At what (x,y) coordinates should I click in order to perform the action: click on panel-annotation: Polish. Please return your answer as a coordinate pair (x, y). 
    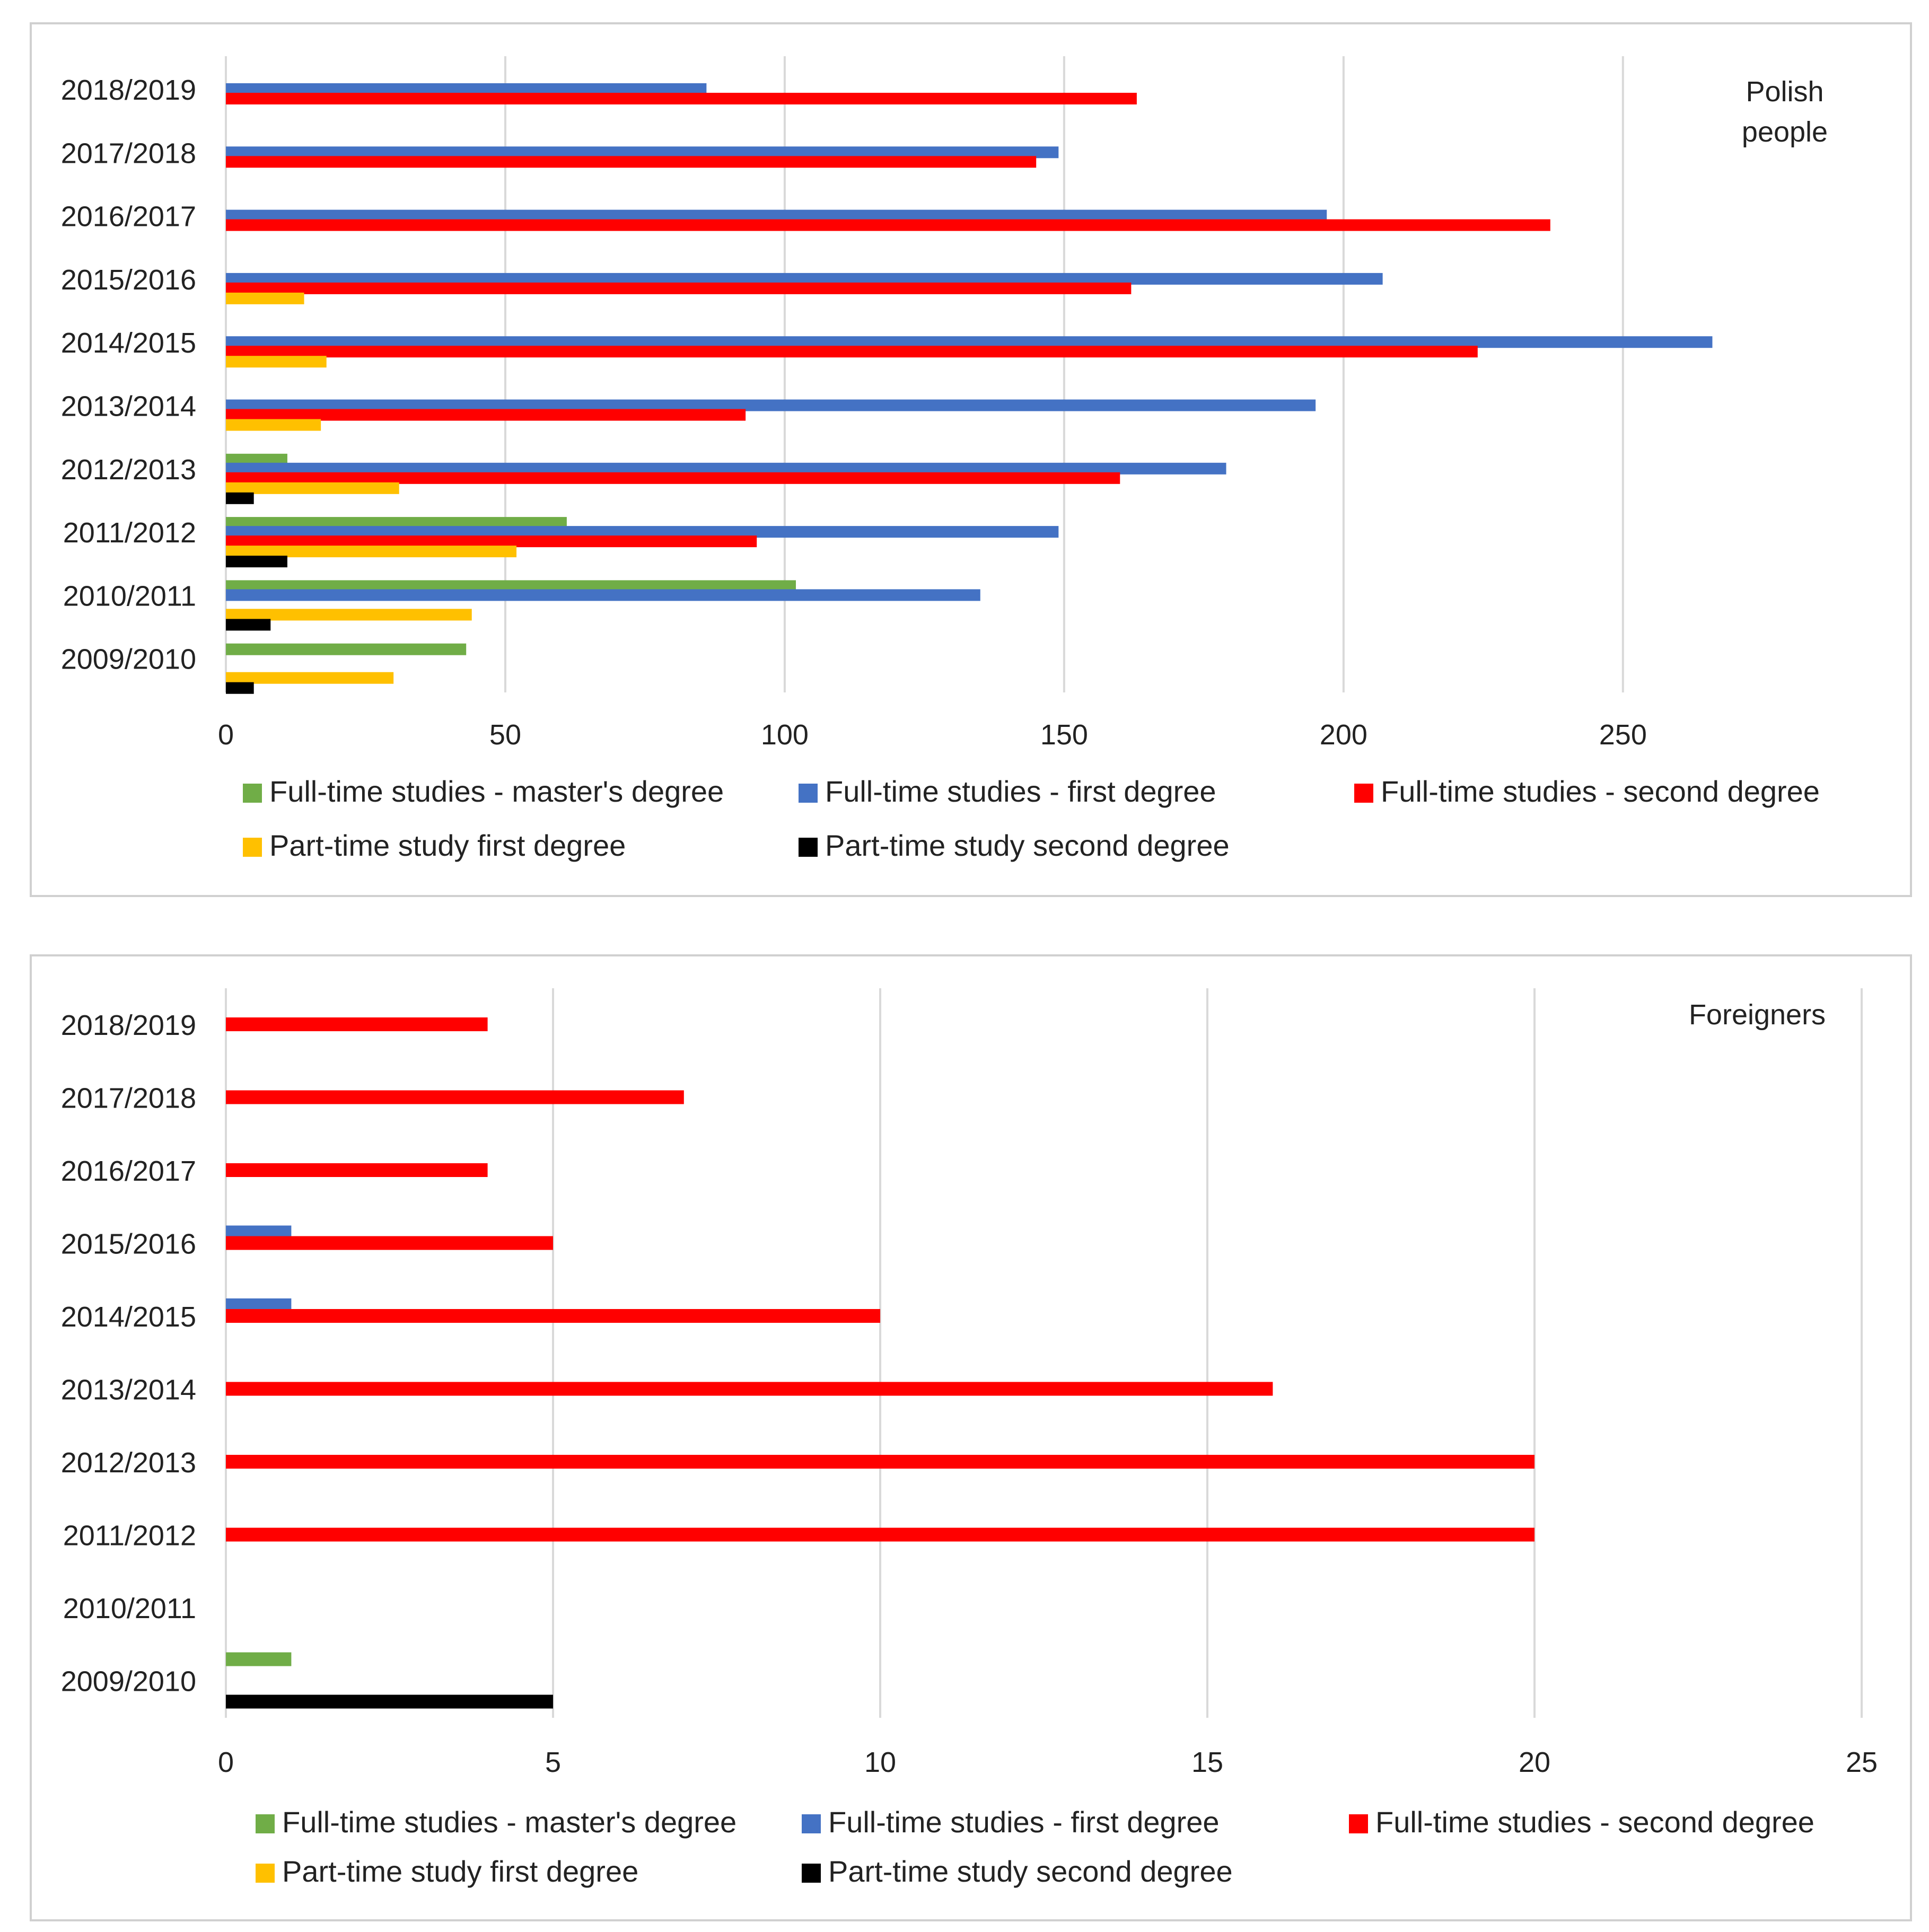
    Looking at the image, I should click on (1784, 92).